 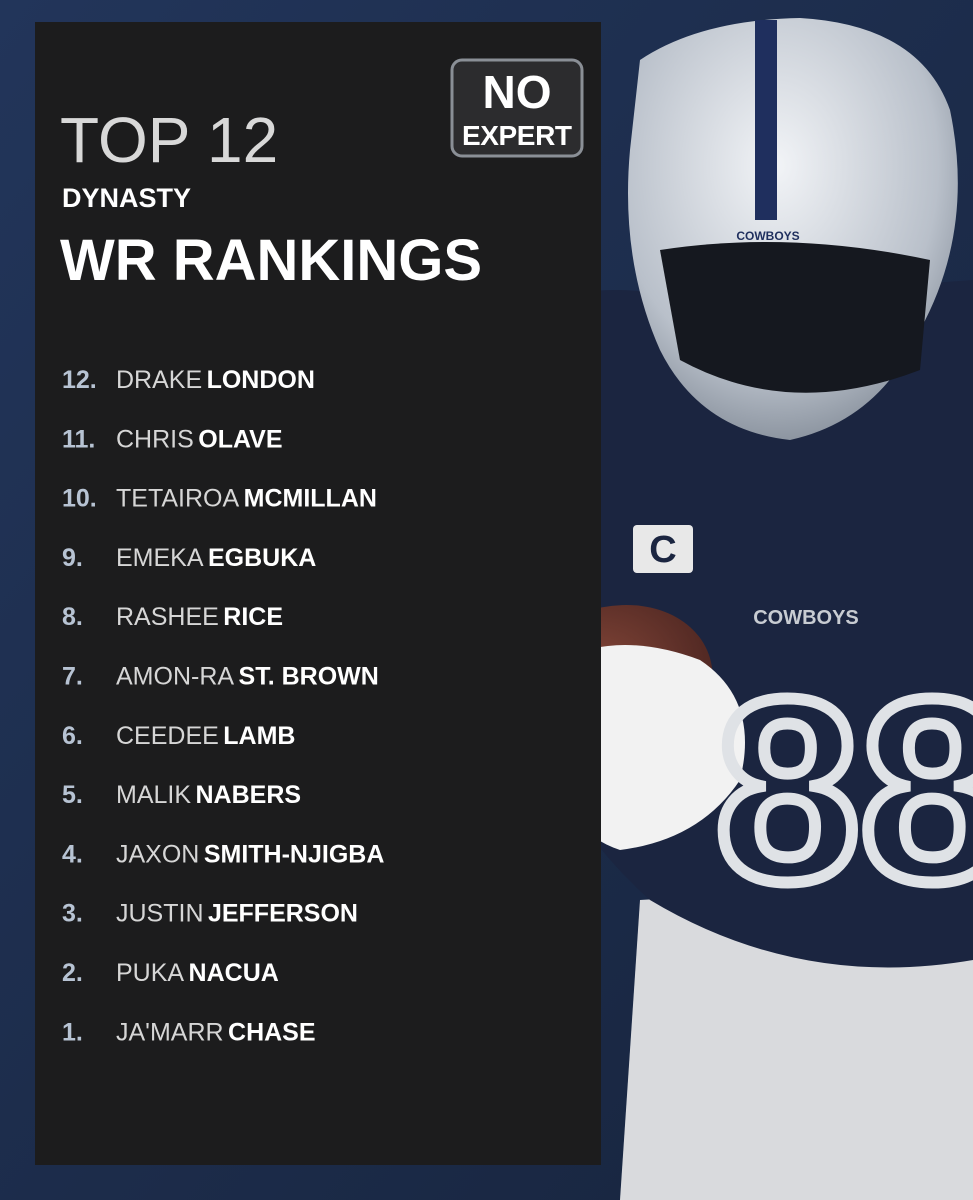 I want to click on rank: 2., so click(x=72, y=973).